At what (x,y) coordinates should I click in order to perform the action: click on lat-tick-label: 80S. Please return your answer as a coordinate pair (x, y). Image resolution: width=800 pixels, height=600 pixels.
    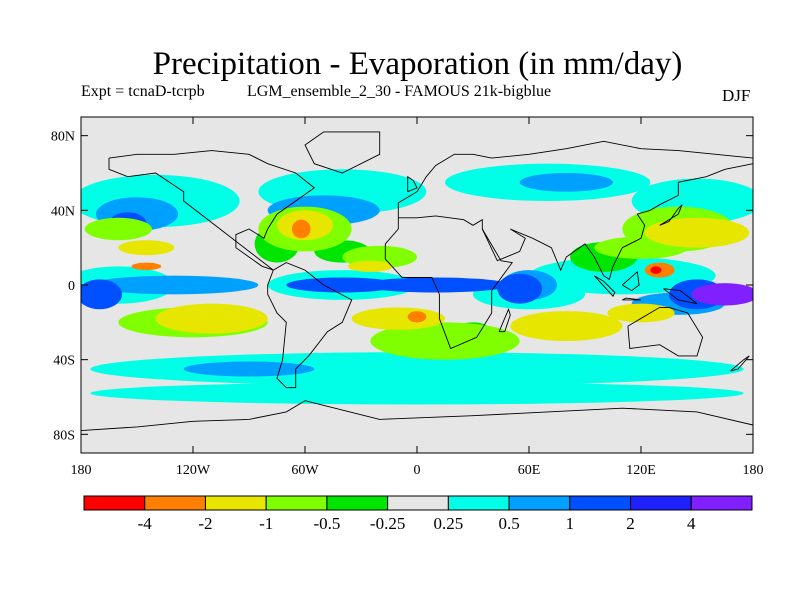
    Looking at the image, I should click on (64, 435).